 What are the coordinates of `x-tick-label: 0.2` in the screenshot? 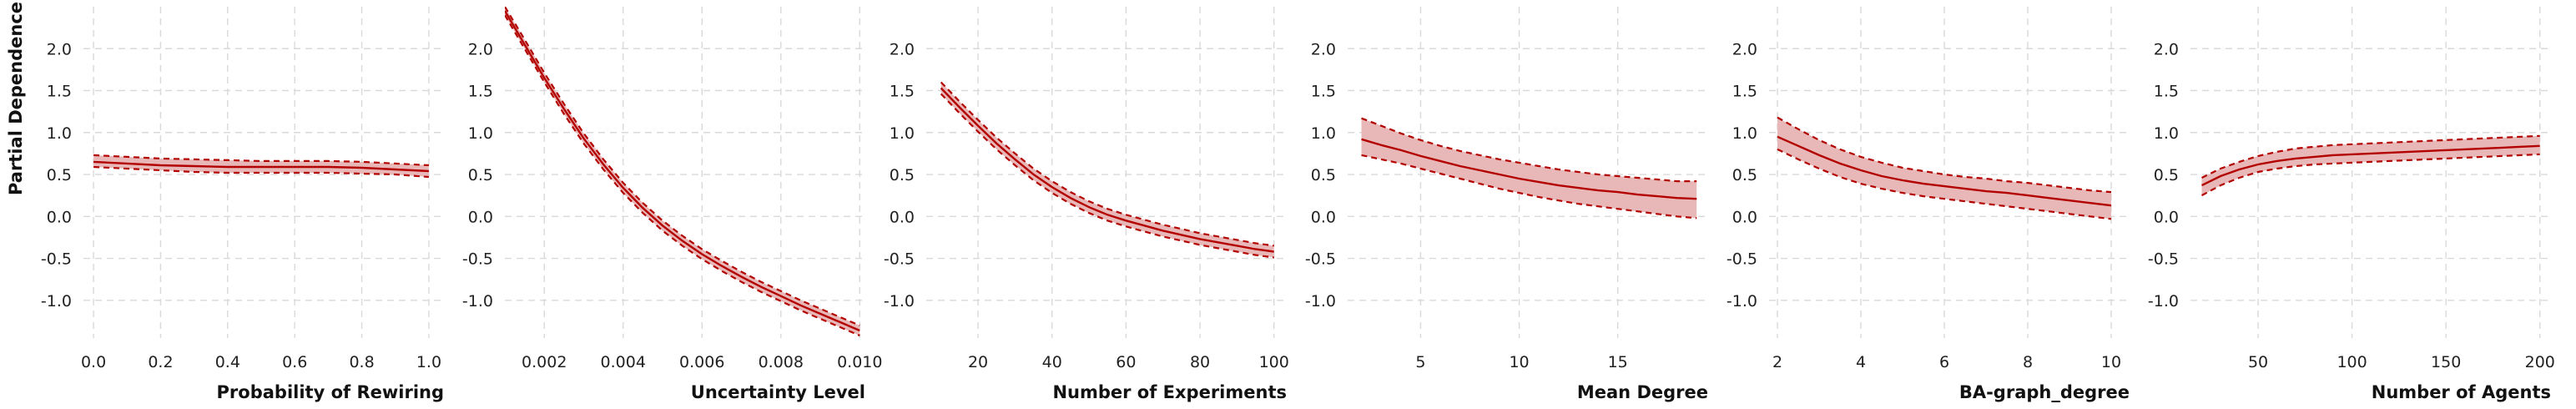 It's located at (160, 362).